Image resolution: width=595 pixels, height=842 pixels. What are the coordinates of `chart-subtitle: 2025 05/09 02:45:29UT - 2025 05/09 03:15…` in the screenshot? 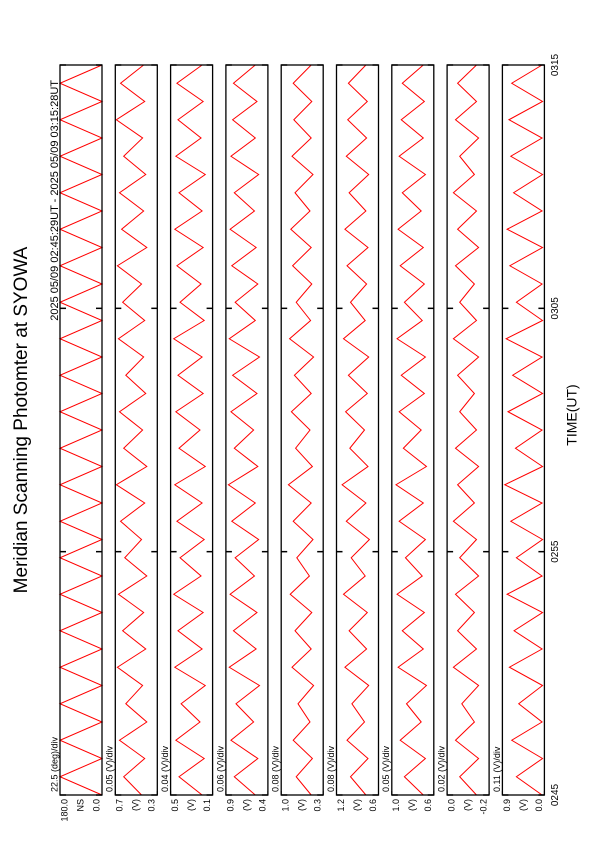 It's located at (55, 200).